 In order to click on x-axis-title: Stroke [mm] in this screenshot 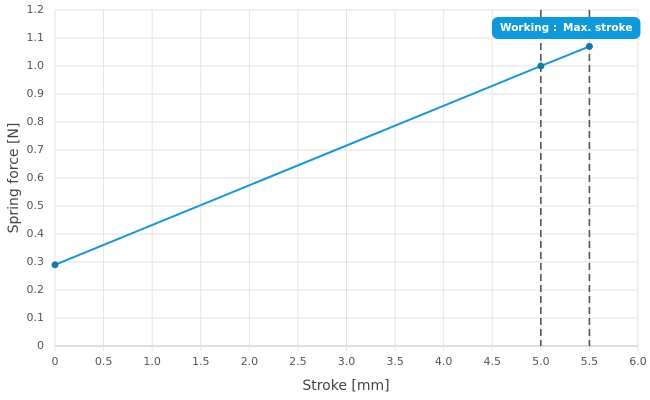, I will do `click(345, 386)`.